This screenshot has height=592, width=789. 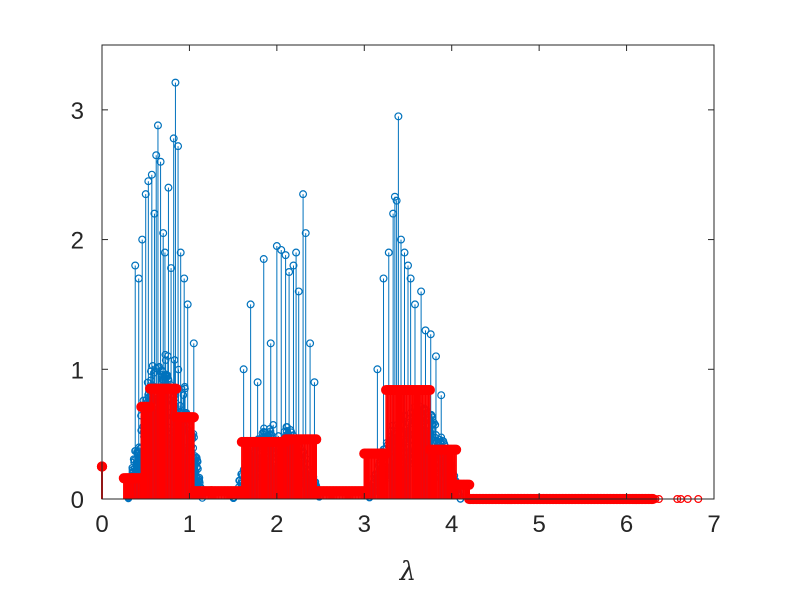 I want to click on y-tick-label: 3, so click(x=77, y=111).